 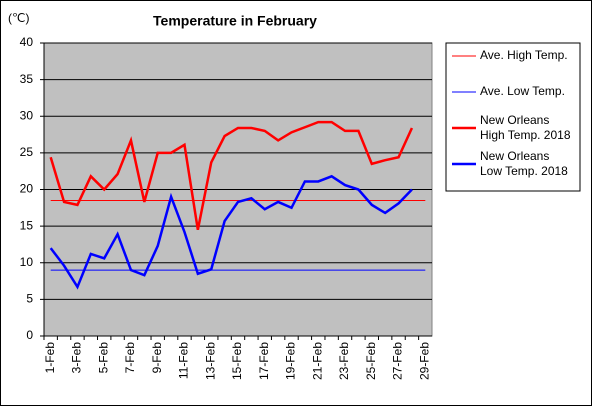 I want to click on x-tick-label: 25-Feb, so click(x=371, y=361).